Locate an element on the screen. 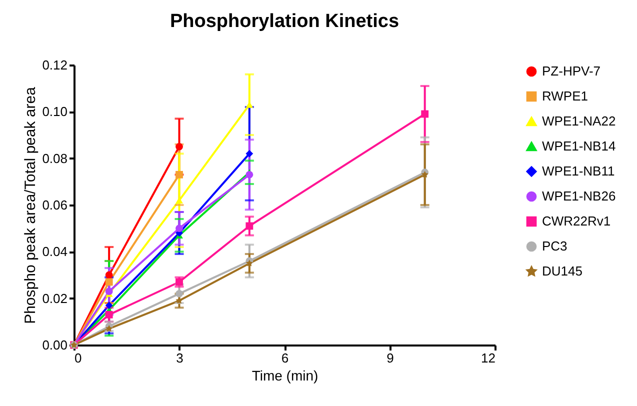 This screenshot has width=637, height=406. x-axis-title: Time (min) is located at coordinates (285, 376).